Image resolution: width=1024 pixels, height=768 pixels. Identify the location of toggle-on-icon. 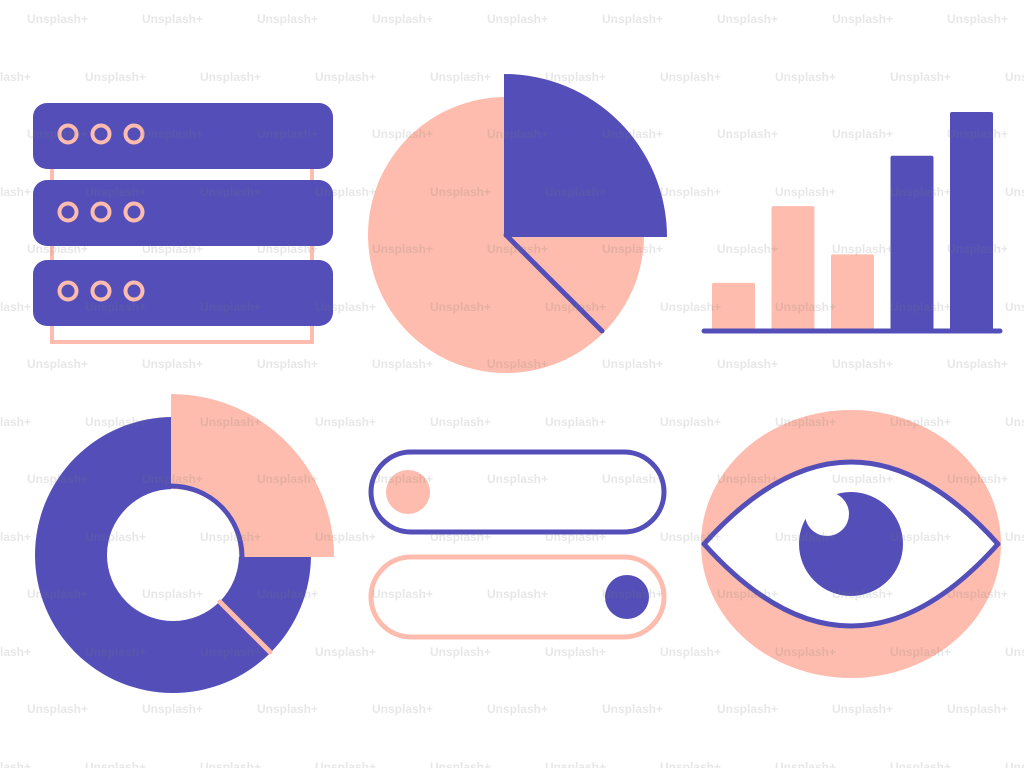
(517, 597).